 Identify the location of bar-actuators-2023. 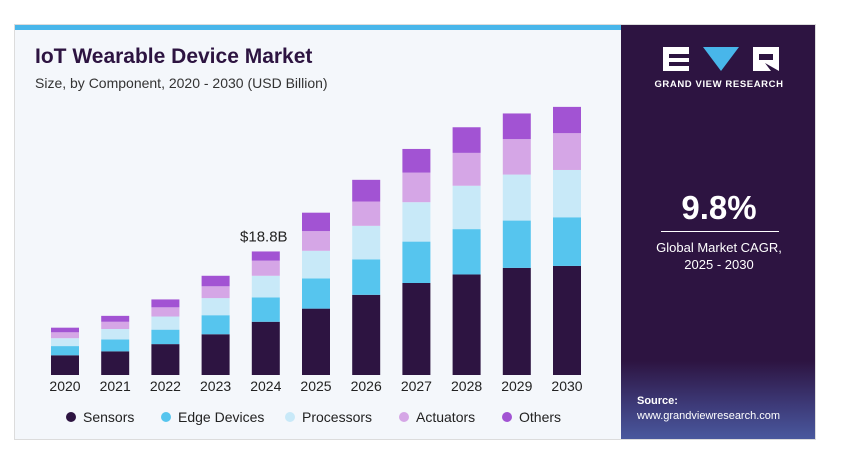
(215, 292).